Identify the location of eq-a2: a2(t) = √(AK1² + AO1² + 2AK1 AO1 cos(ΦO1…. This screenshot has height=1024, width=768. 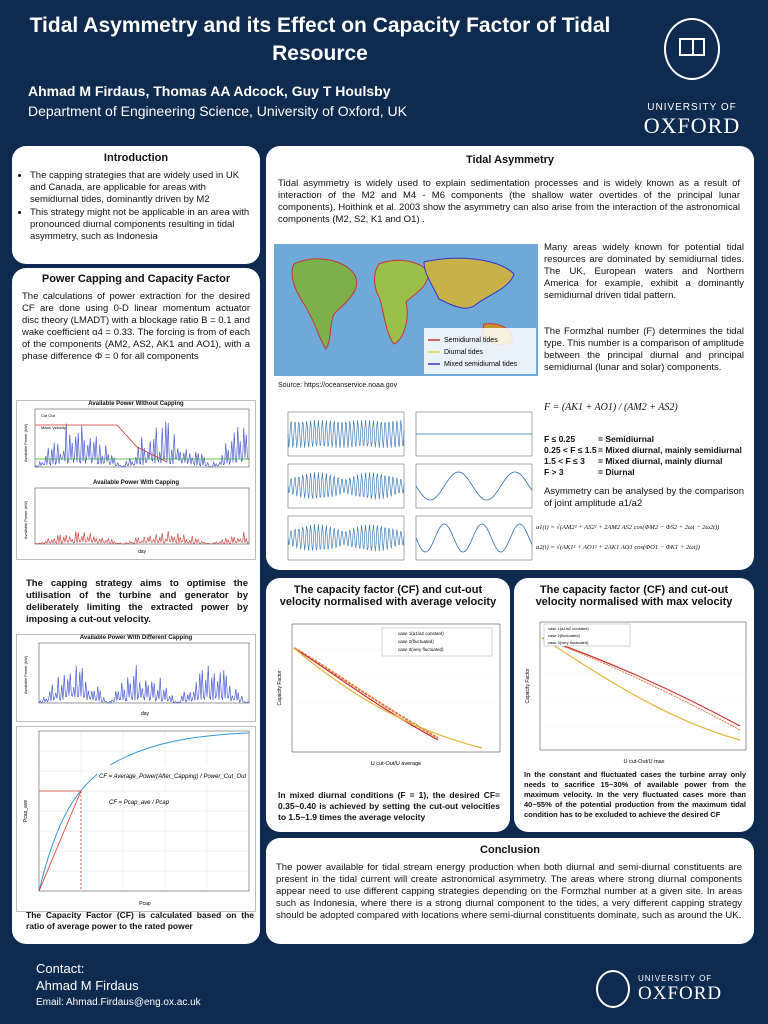
(618, 547).